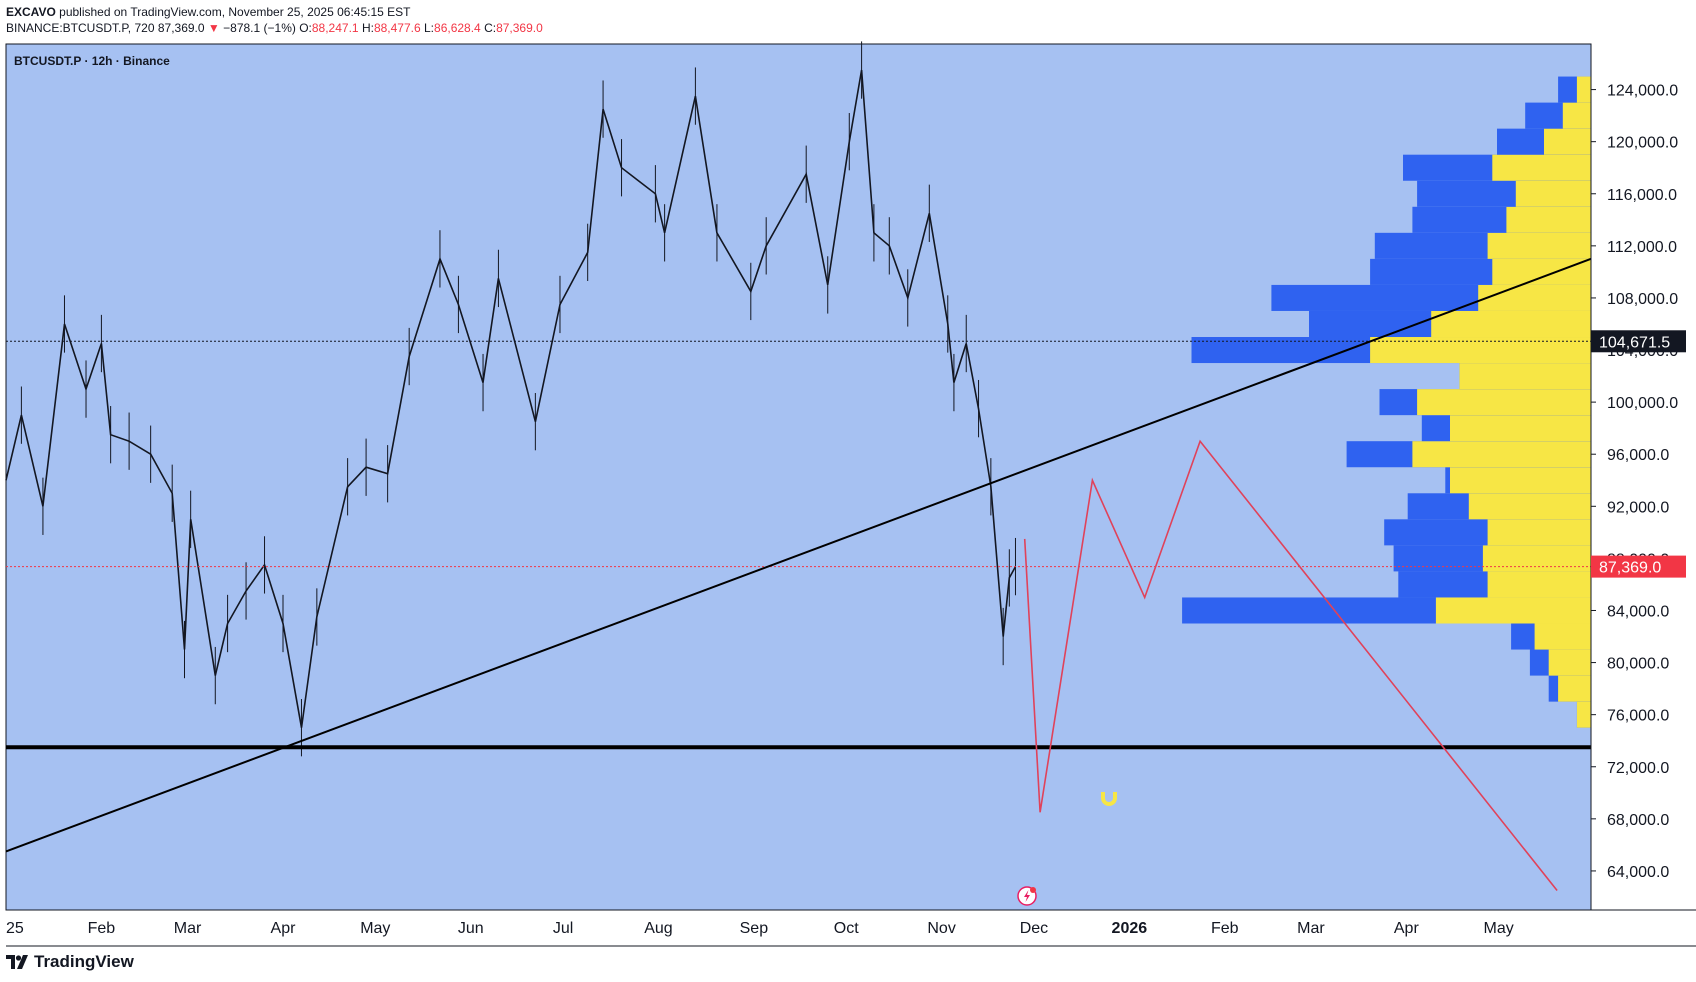 The width and height of the screenshot is (1696, 982). I want to click on last-price-value: 87,369.0, so click(181, 28).